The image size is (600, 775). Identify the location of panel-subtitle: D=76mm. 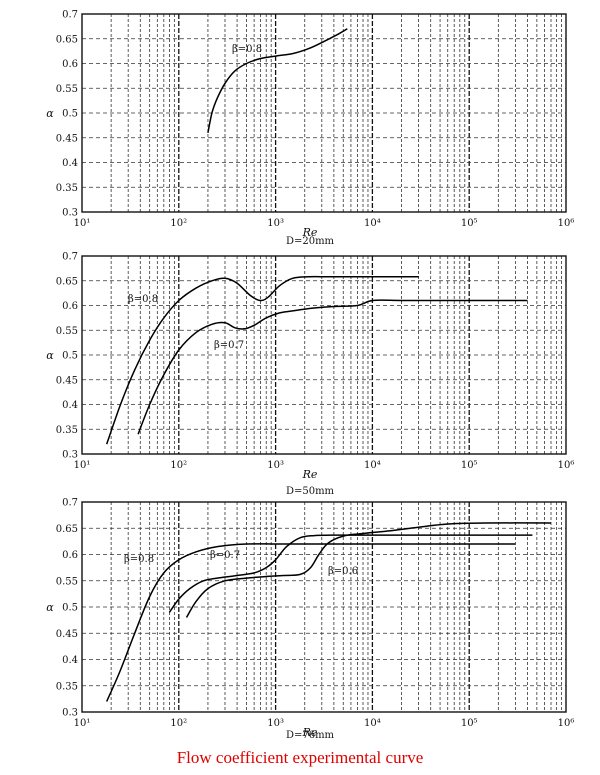
(310, 735).